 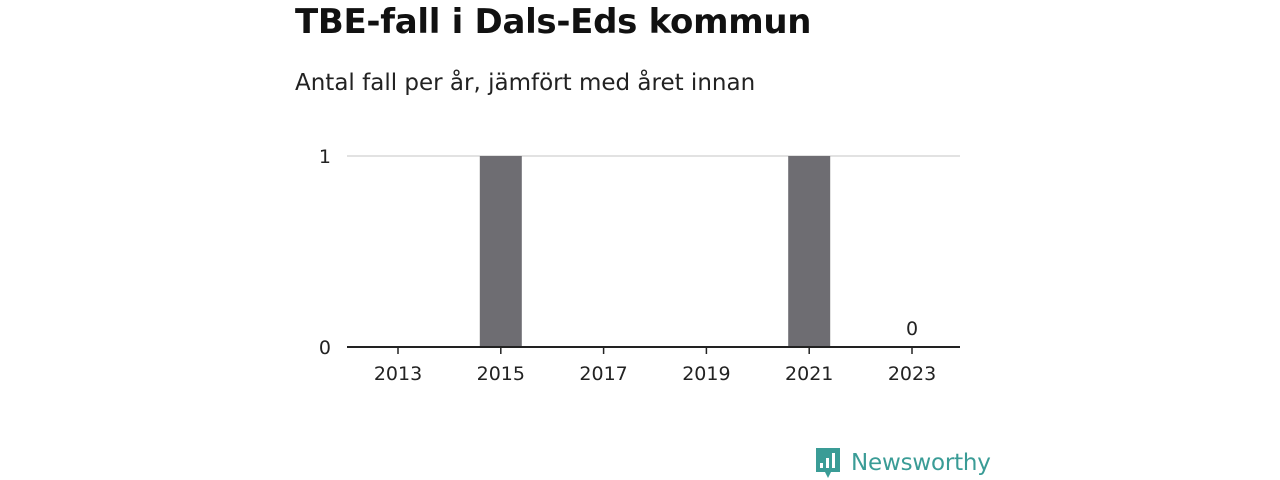 What do you see at coordinates (325, 348) in the screenshot?
I see `y-tick-label: 0` at bounding box center [325, 348].